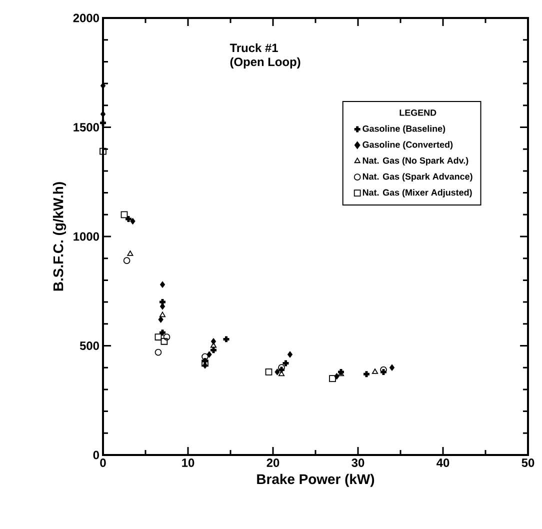 The height and width of the screenshot is (529, 542). Describe the element at coordinates (89, 346) in the screenshot. I see `y-tick-label: 500` at that location.